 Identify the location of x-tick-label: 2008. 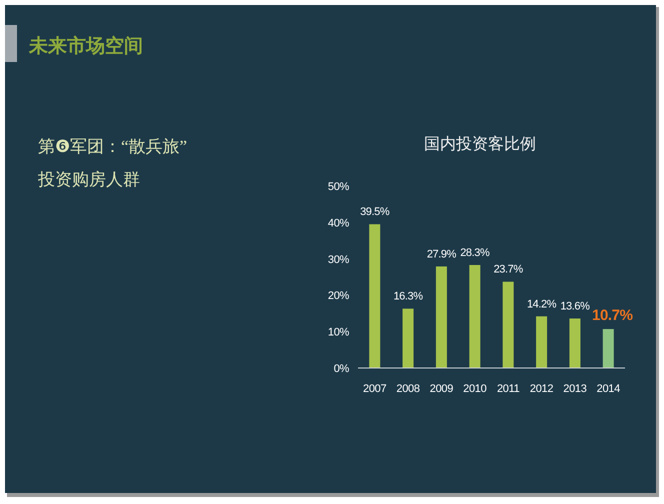
(408, 389).